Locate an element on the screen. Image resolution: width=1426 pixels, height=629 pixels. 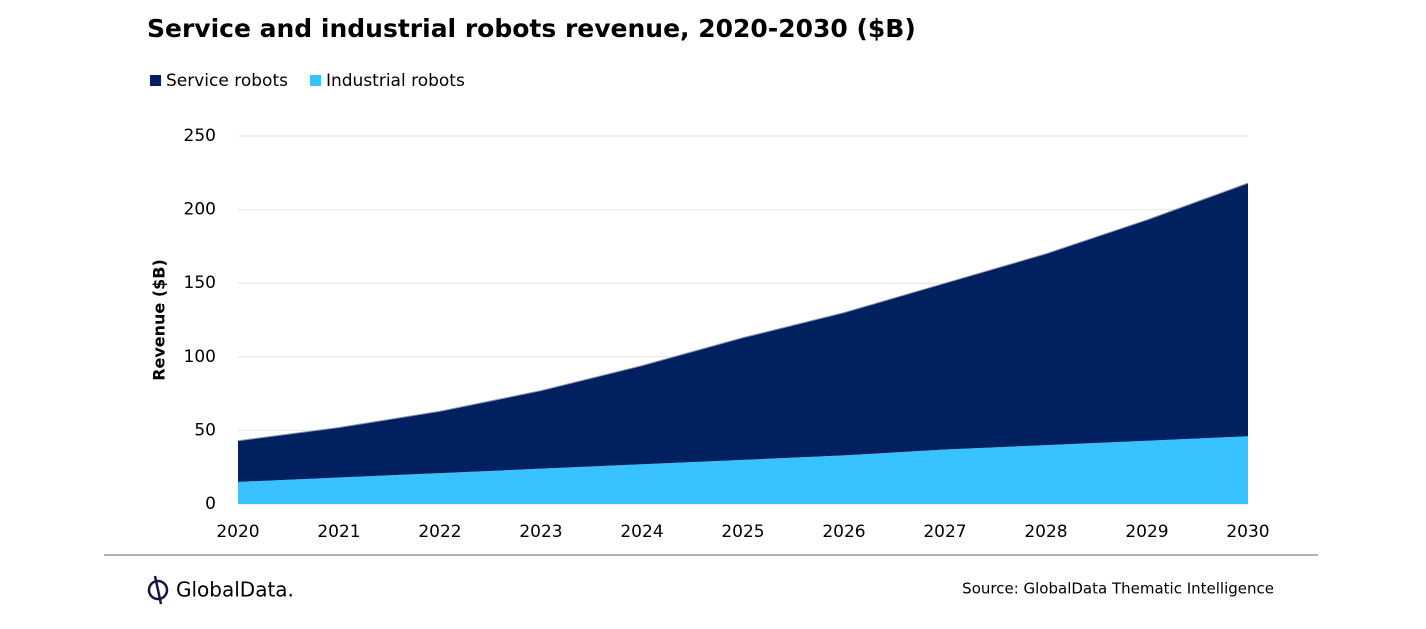
x-tick-label: 2023 is located at coordinates (540, 532).